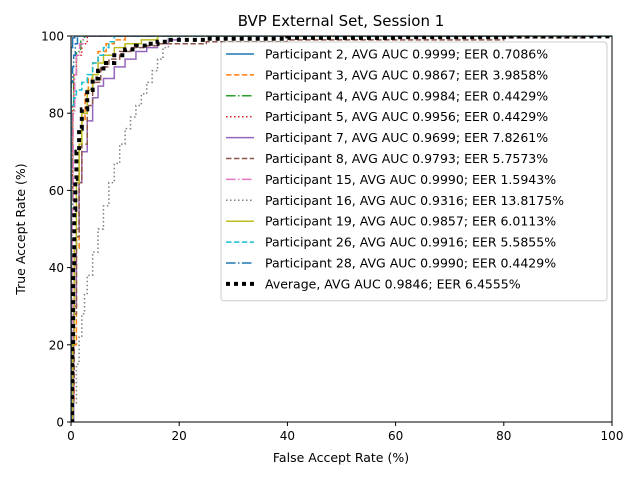 The width and height of the screenshot is (640, 480). I want to click on y-tick-label: 0, so click(60, 423).